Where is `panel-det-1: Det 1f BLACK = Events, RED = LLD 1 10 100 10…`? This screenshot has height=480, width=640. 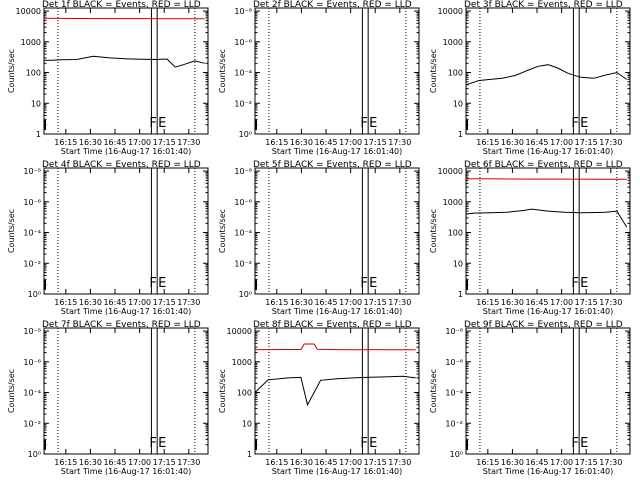
panel-det-1: Det 1f BLACK = Events, RED = LLD 1 10 100 10… is located at coordinates (108, 78).